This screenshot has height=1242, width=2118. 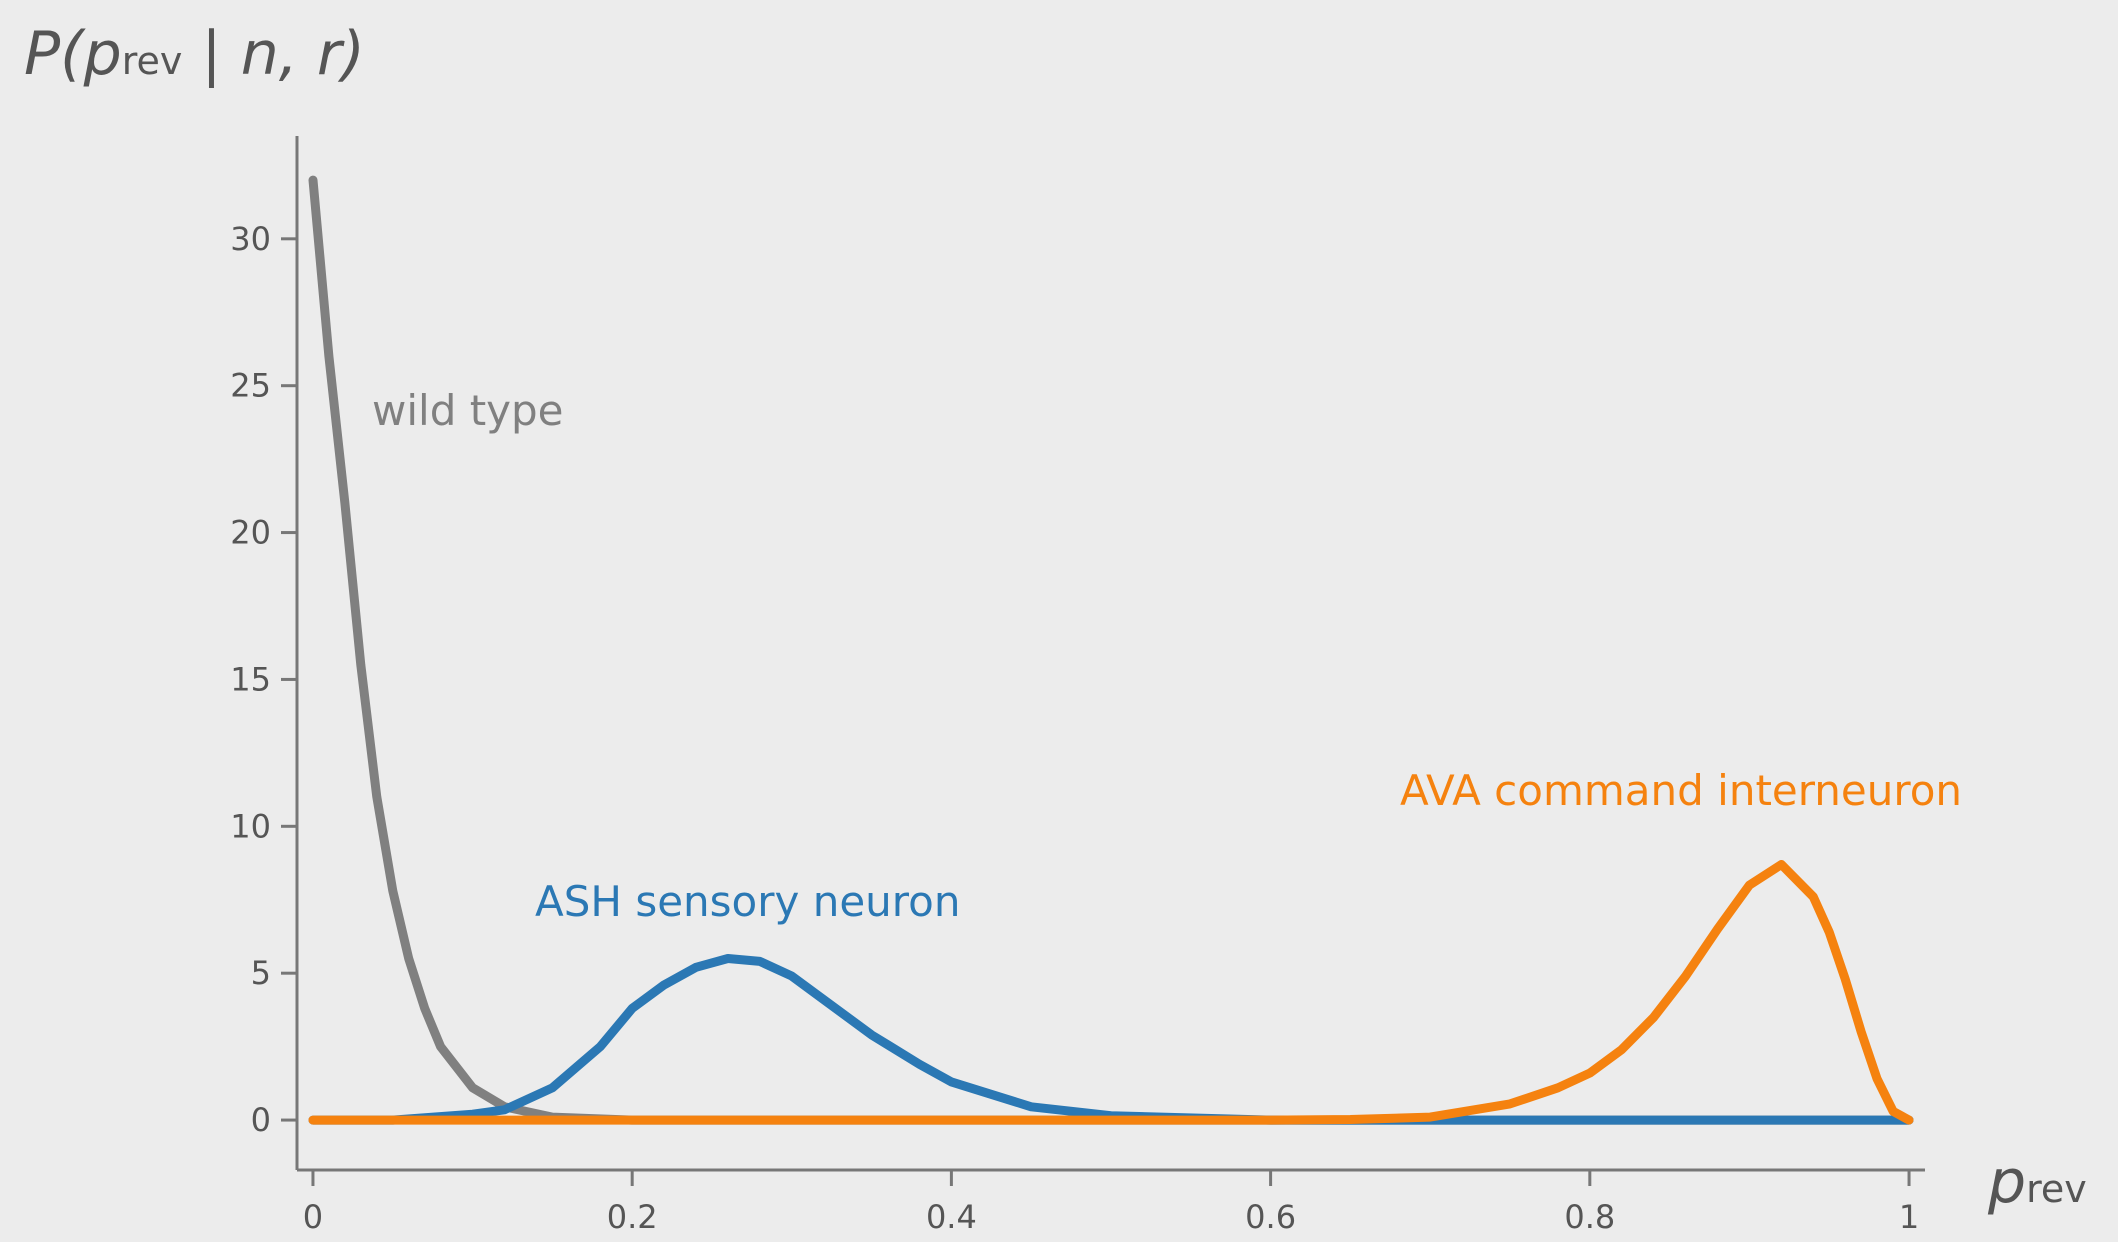 I want to click on y-tick-label: 15, so click(x=250, y=679).